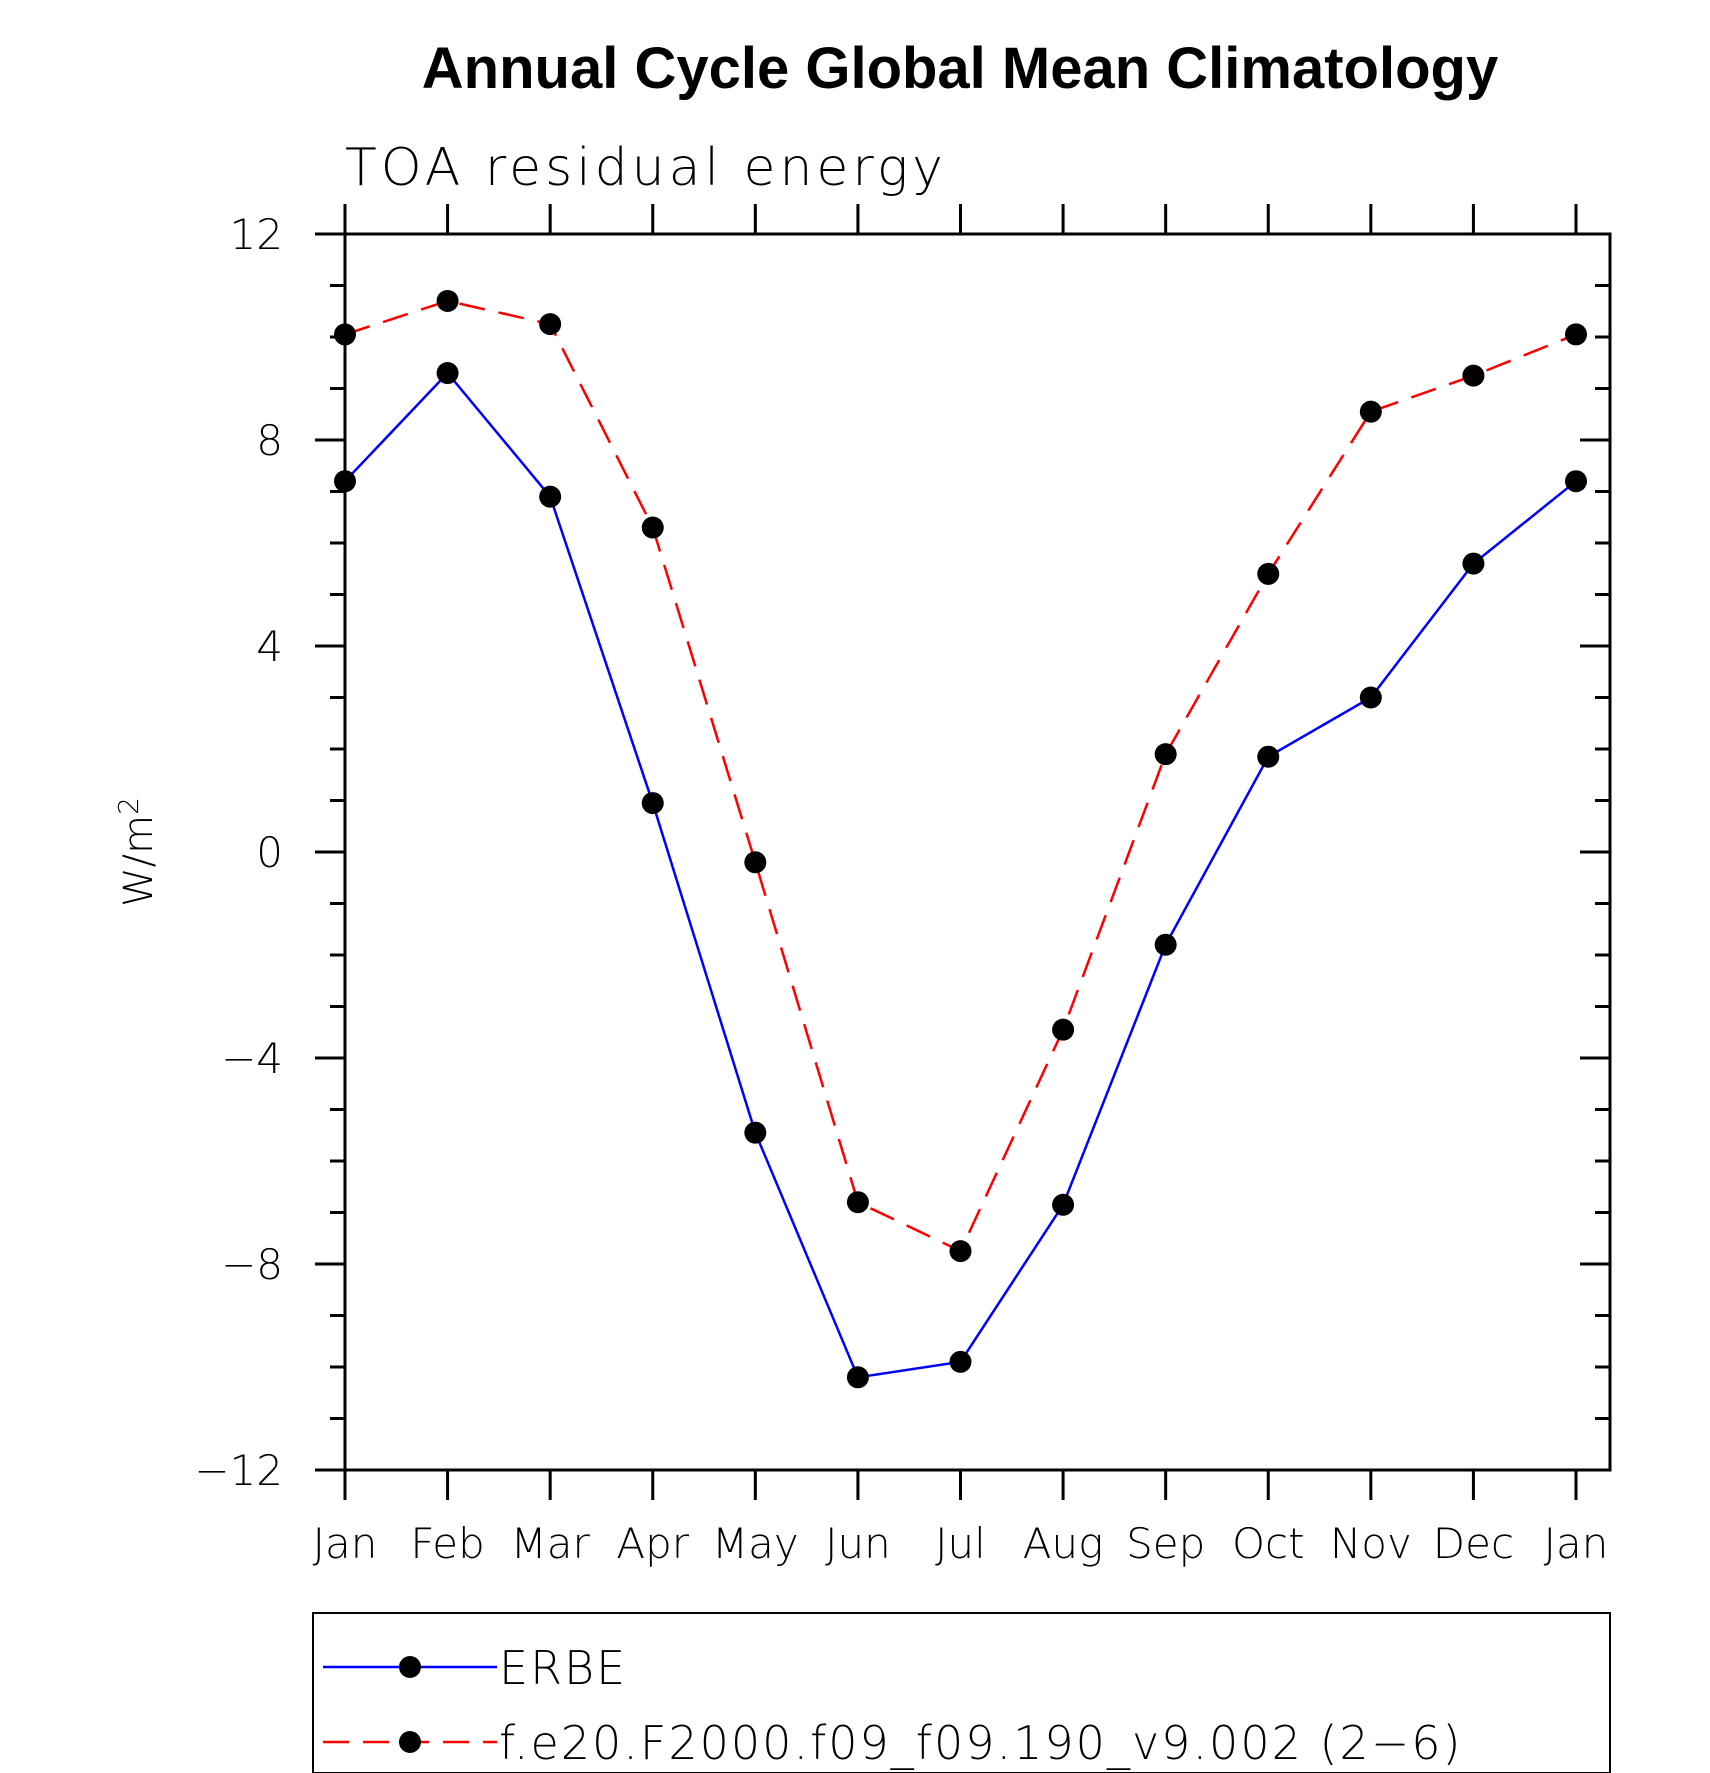 The image size is (1710, 1773). I want to click on chart-subtitle: TOA residual energy, so click(646, 168).